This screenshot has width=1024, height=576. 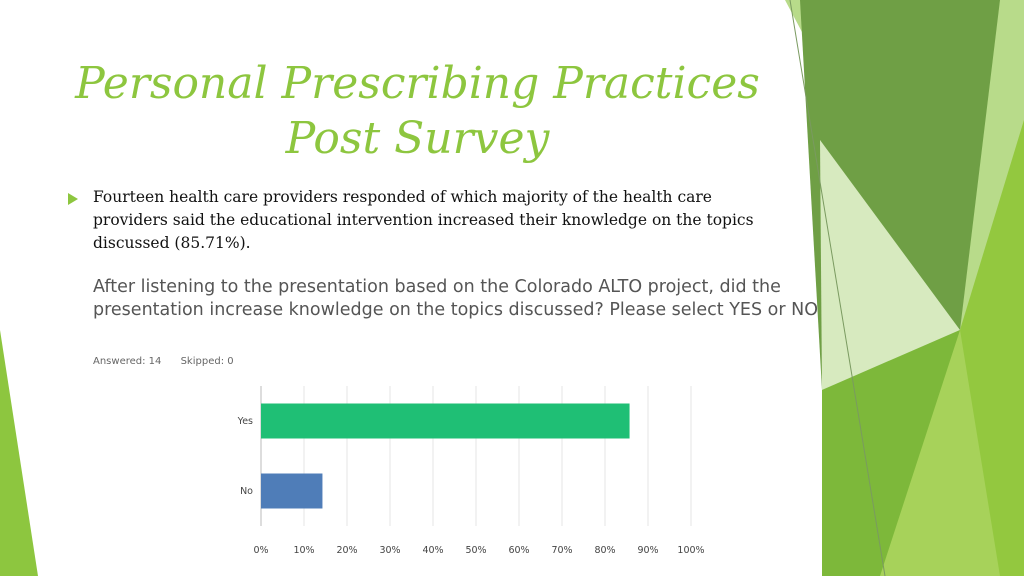 What do you see at coordinates (207, 361) in the screenshot?
I see `skipped-count: Skipped: 0` at bounding box center [207, 361].